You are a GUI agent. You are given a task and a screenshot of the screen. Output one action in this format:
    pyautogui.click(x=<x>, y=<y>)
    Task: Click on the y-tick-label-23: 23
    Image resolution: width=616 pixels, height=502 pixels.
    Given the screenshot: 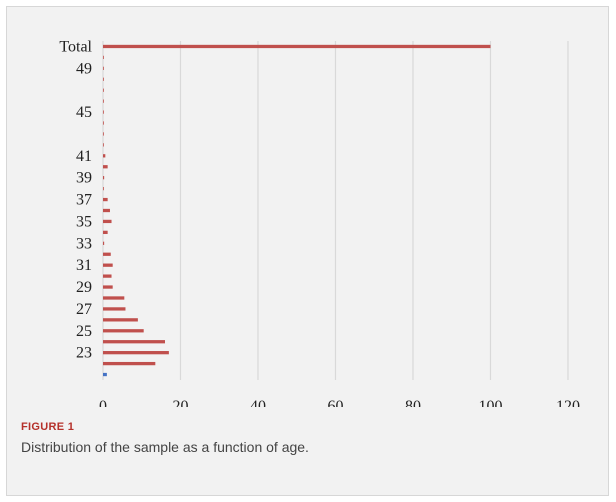 What is the action you would take?
    pyautogui.click(x=84, y=353)
    